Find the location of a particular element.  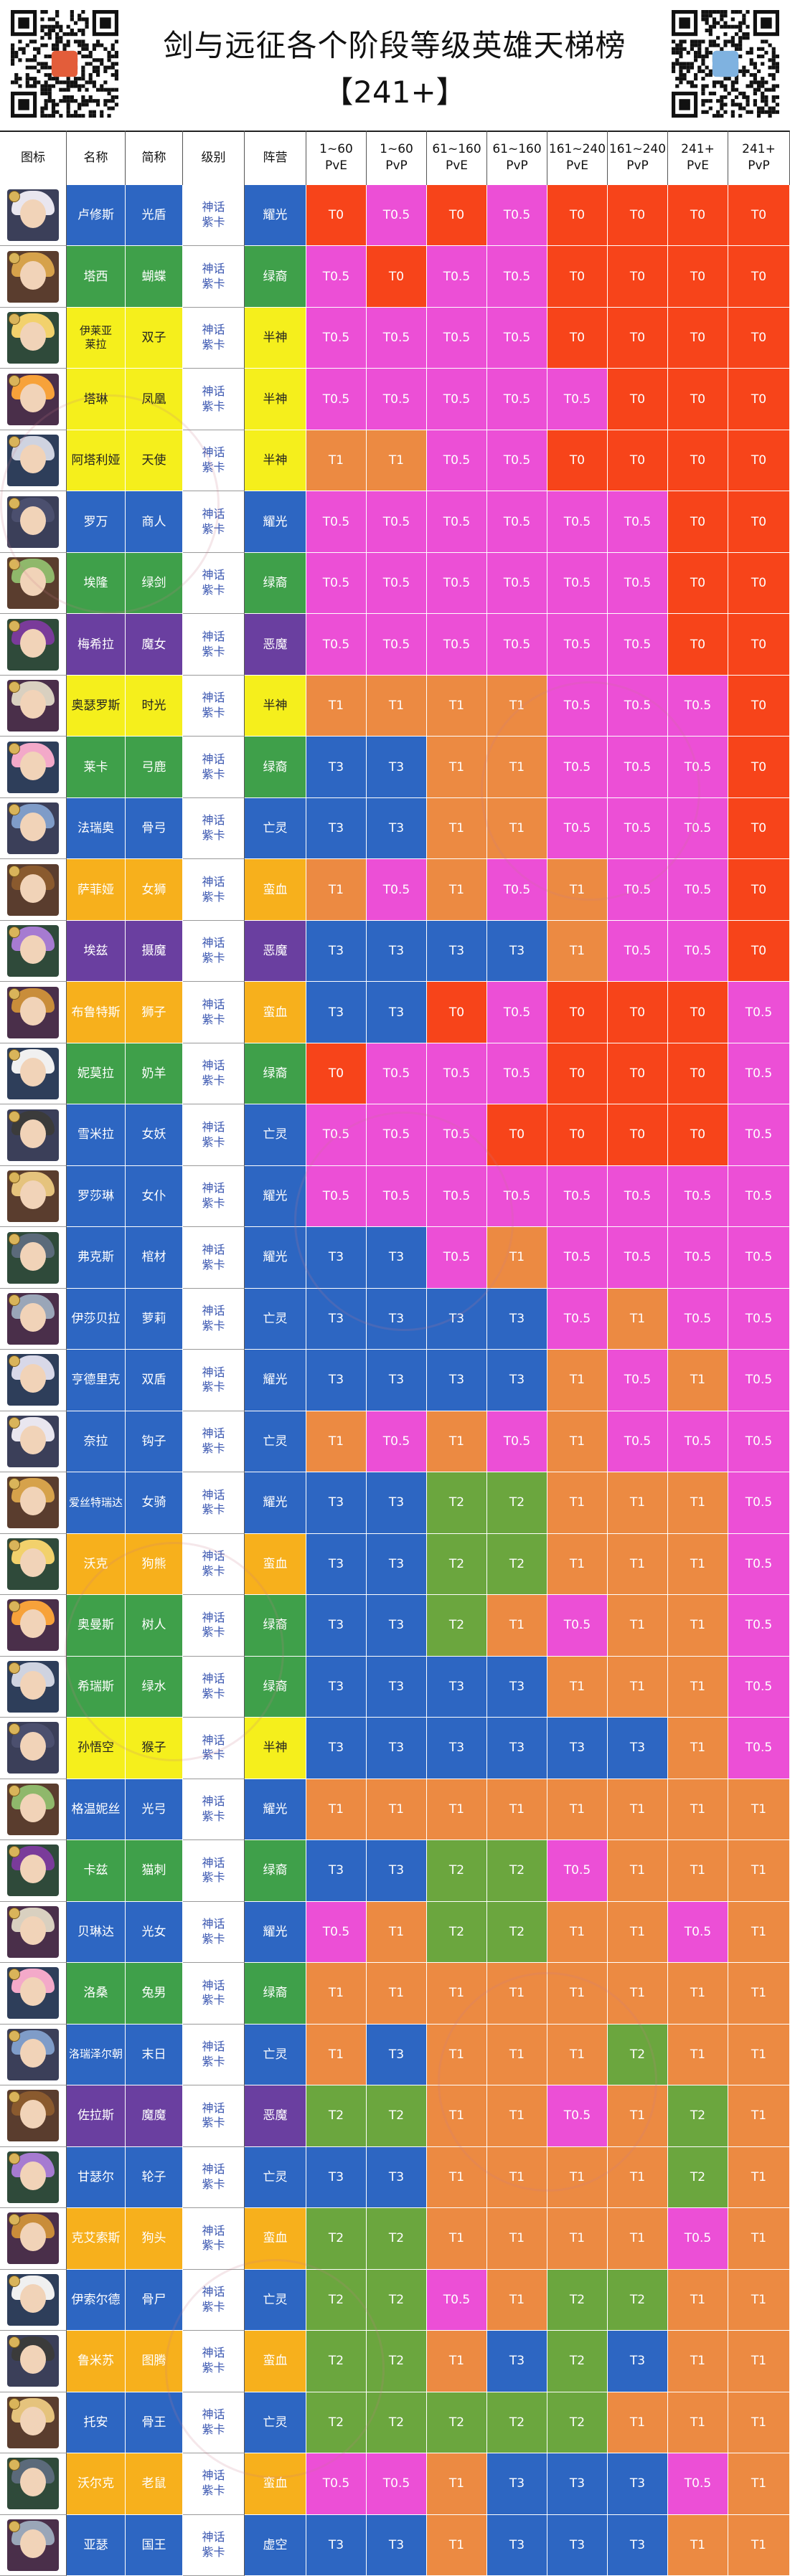

hero-name: 莱卡 is located at coordinates (96, 767).